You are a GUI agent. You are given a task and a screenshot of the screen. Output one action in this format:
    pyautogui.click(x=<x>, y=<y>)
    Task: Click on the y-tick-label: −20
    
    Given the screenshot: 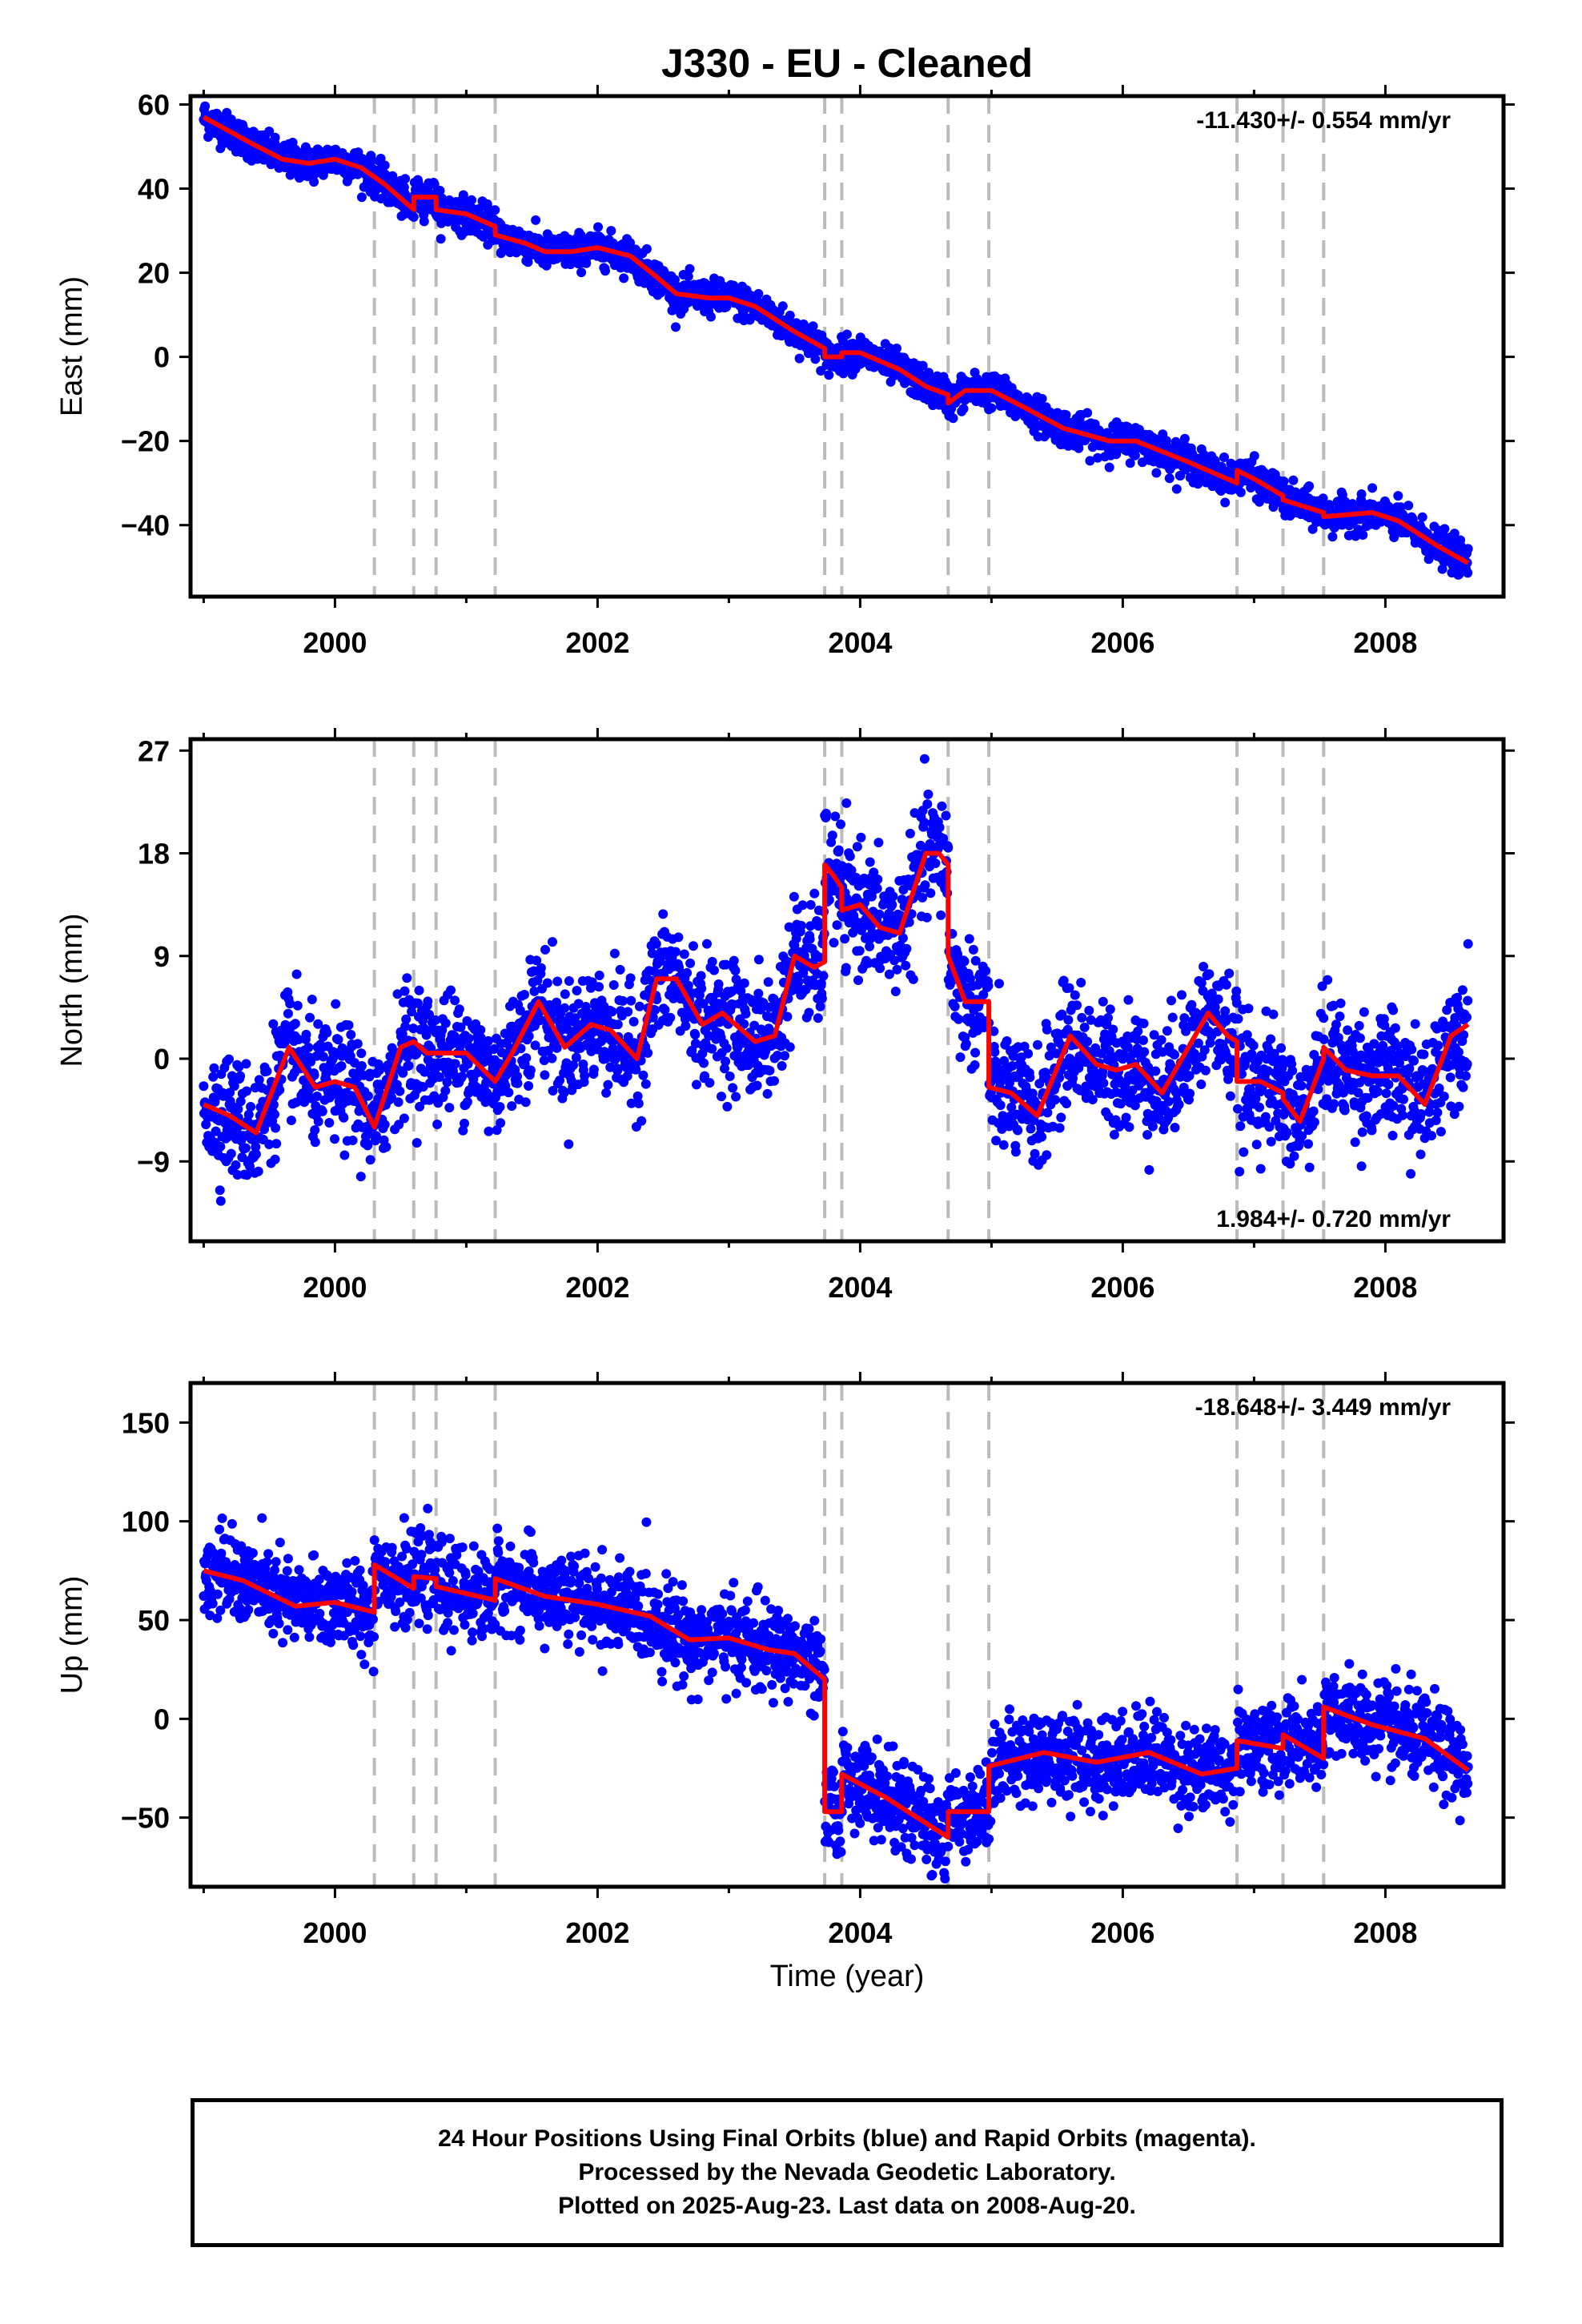 What is the action you would take?
    pyautogui.click(x=145, y=442)
    